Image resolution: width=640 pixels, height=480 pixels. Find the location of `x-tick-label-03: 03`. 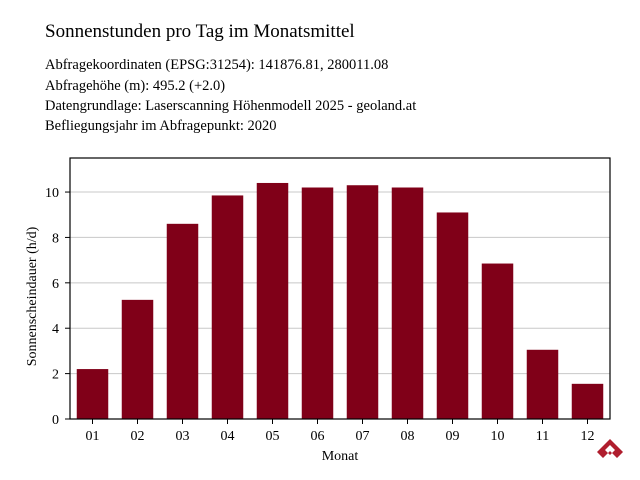

x-tick-label-03: 03 is located at coordinates (183, 436).